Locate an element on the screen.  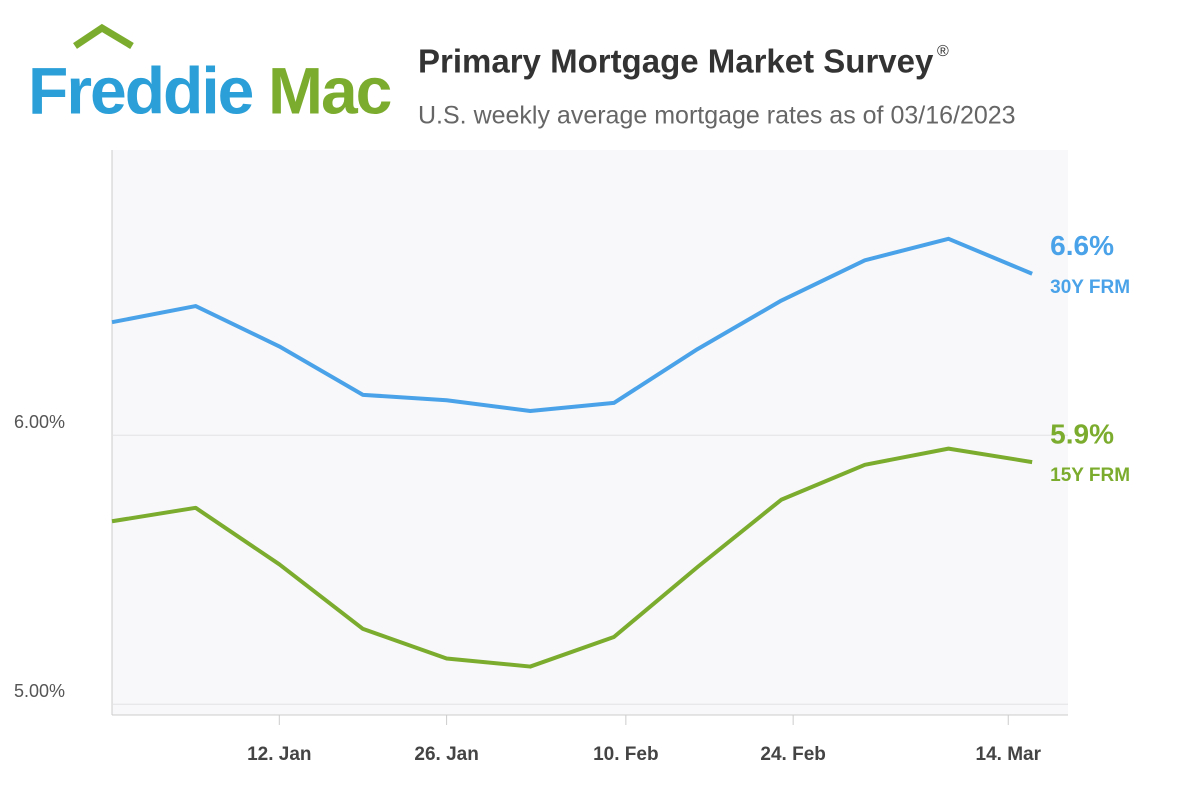
chart-title: Primary Mortgage Market Survey is located at coordinates (676, 61).